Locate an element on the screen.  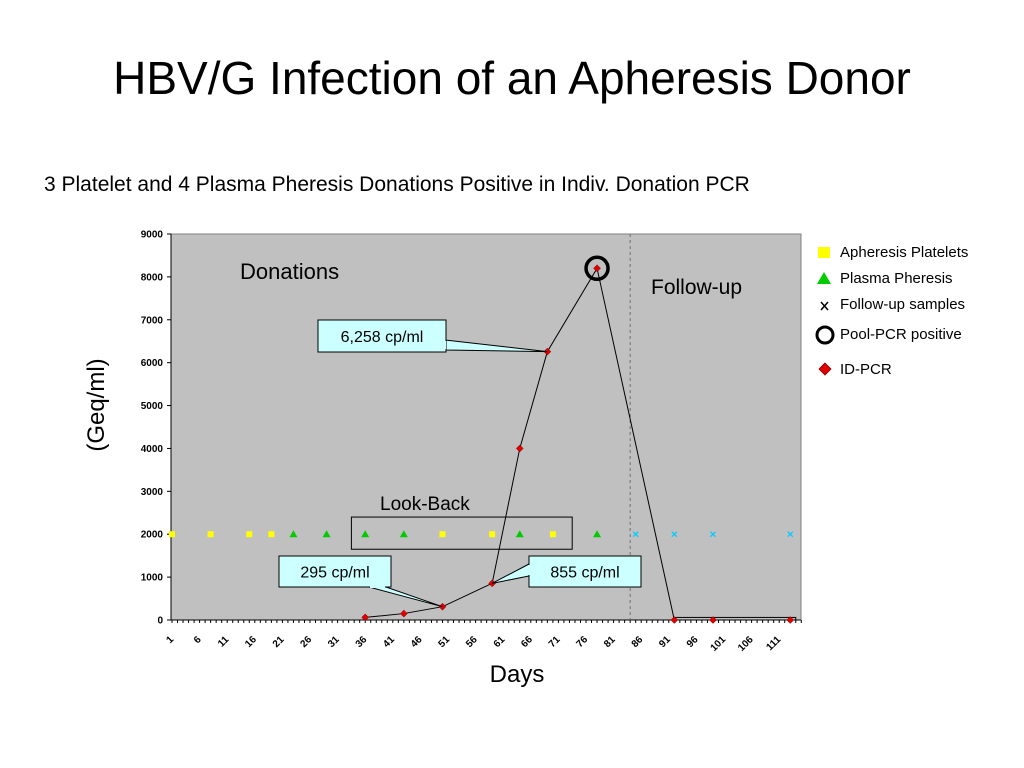
pool-pcr-circle is located at coordinates (597, 268).